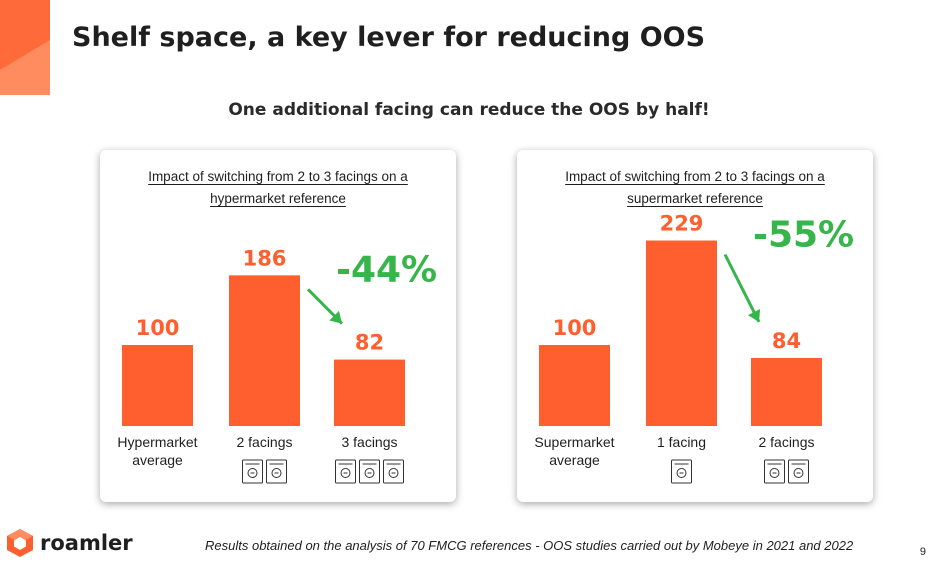  Describe the element at coordinates (681, 442) in the screenshot. I see `category-label: 1 facing` at that location.